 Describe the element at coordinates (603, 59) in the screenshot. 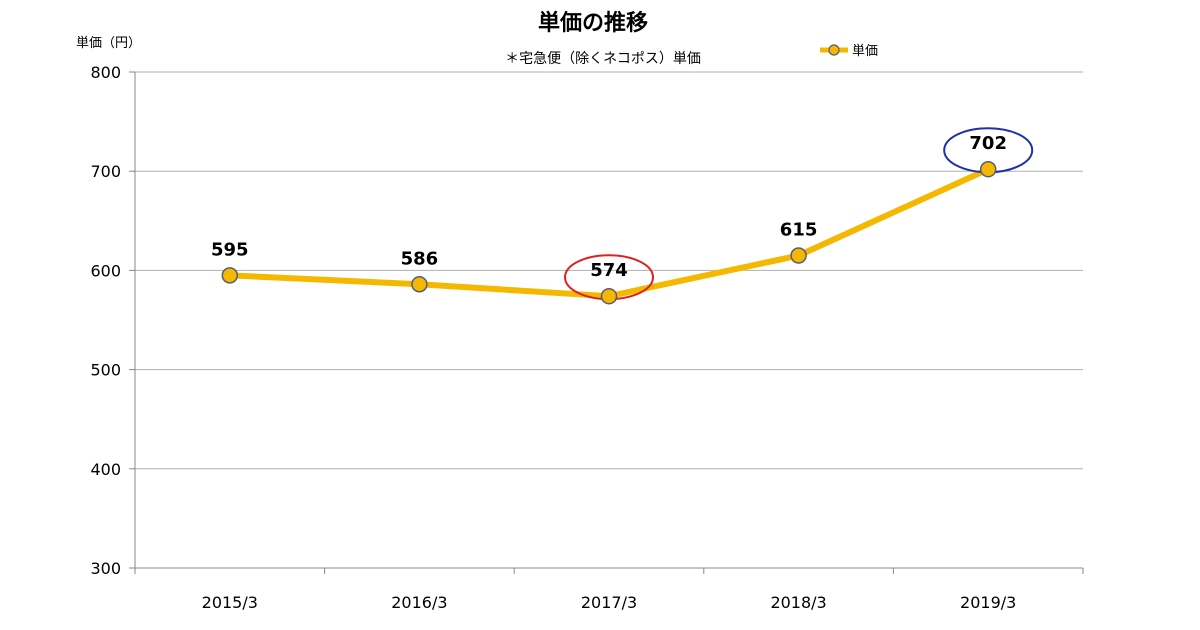

I see `chart-subtitle: ＊宅急便（除くネコポス）単価` at that location.